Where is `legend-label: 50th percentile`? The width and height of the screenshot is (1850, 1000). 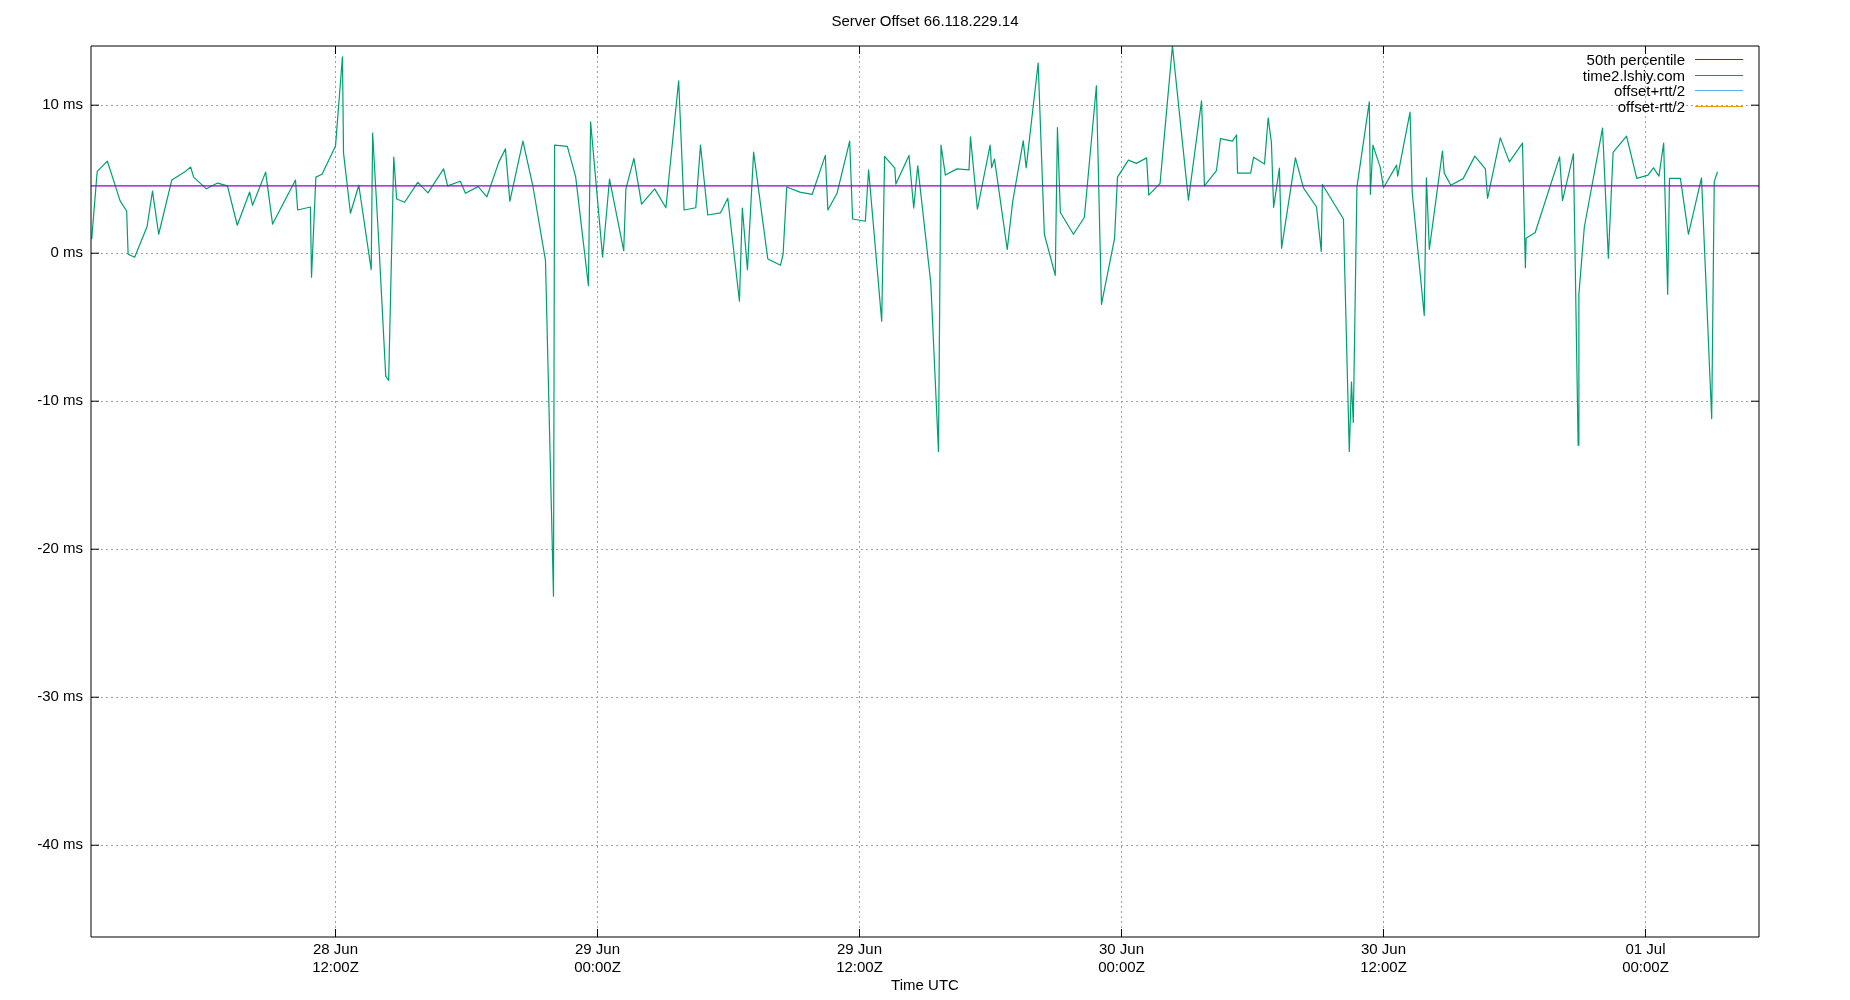
legend-label: 50th percentile is located at coordinates (1635, 59).